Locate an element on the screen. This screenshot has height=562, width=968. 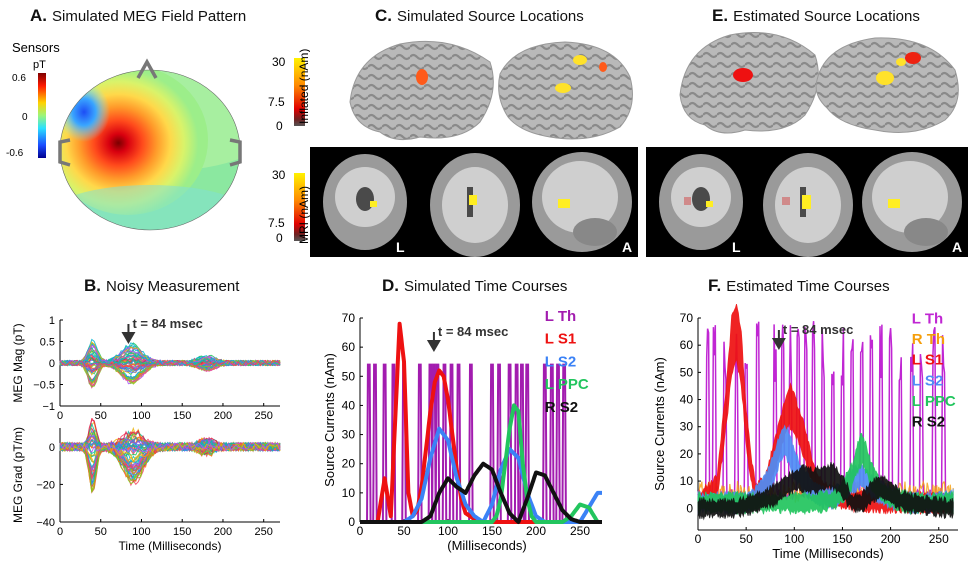
inflated-colorbar-label: Inflated (nAm) is located at coordinates (303, 86).